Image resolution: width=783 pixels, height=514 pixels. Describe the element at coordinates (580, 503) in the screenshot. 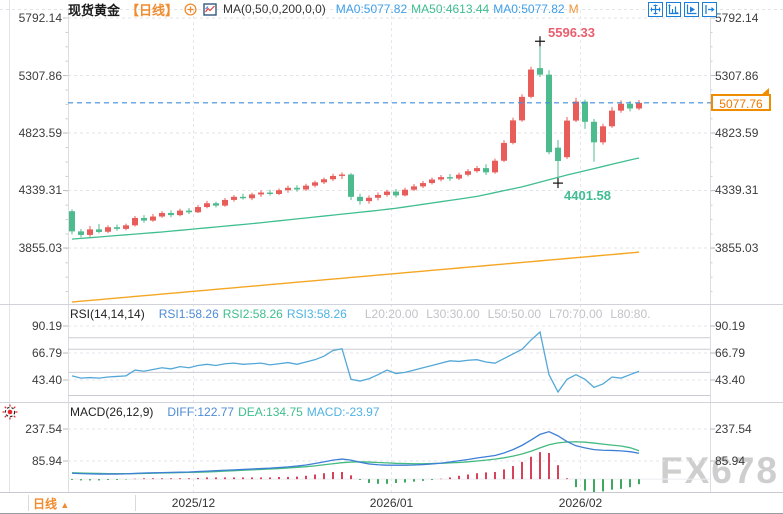

I see `month-tick-label: 2026/02` at that location.